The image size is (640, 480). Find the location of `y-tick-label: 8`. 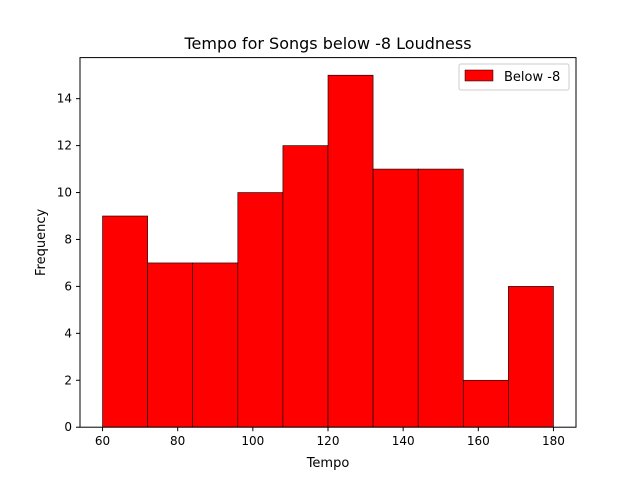

y-tick-label: 8 is located at coordinates (68, 239).